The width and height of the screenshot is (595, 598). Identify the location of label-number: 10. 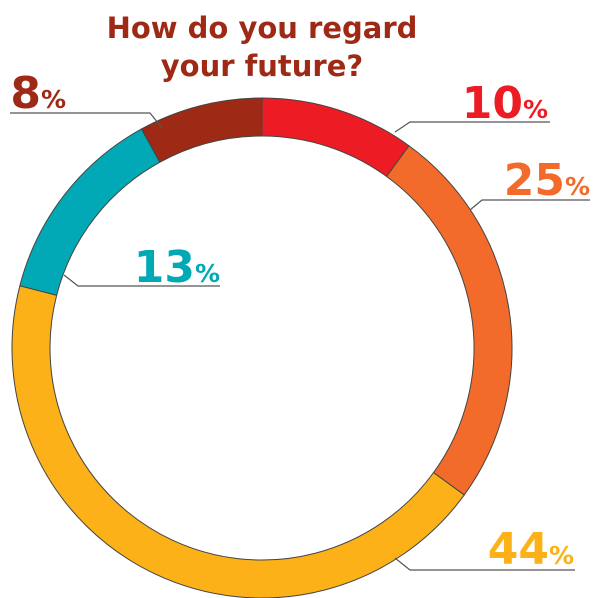
(492, 103).